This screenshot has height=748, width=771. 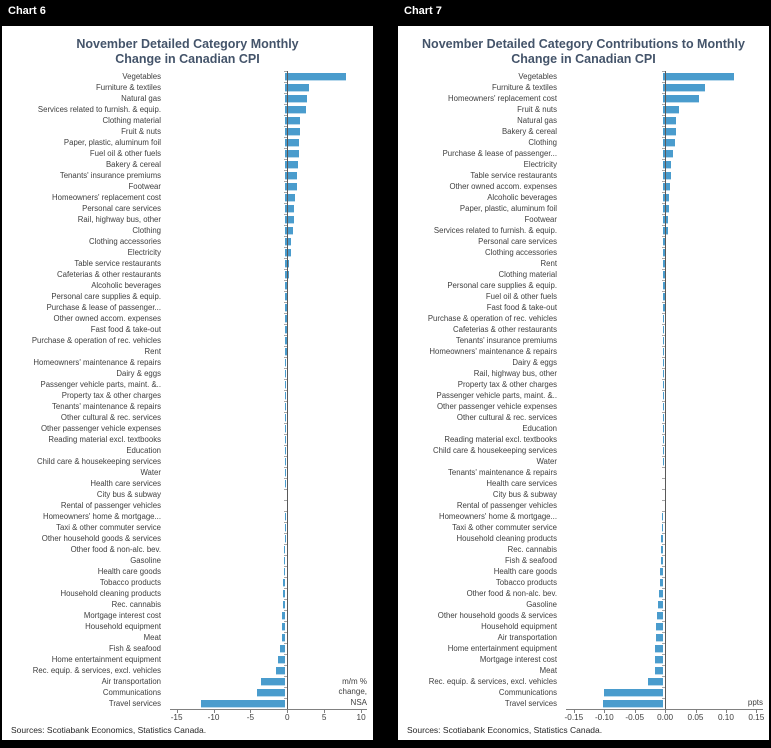 I want to click on bar-row: Gasoline, so click(x=187, y=560).